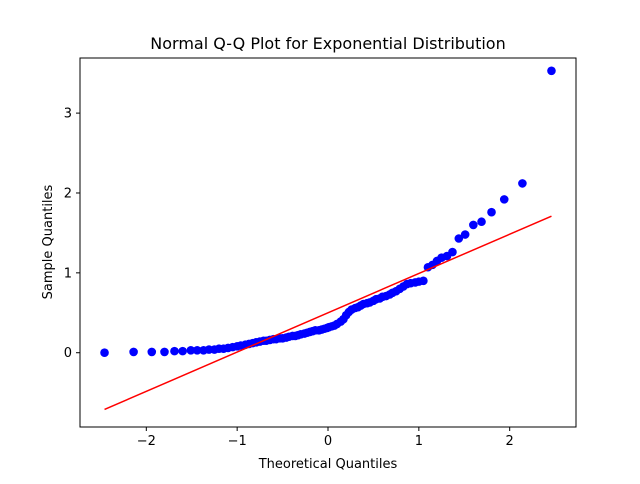 This screenshot has width=640, height=484. What do you see at coordinates (68, 353) in the screenshot?
I see `y-tick-label: 0` at bounding box center [68, 353].